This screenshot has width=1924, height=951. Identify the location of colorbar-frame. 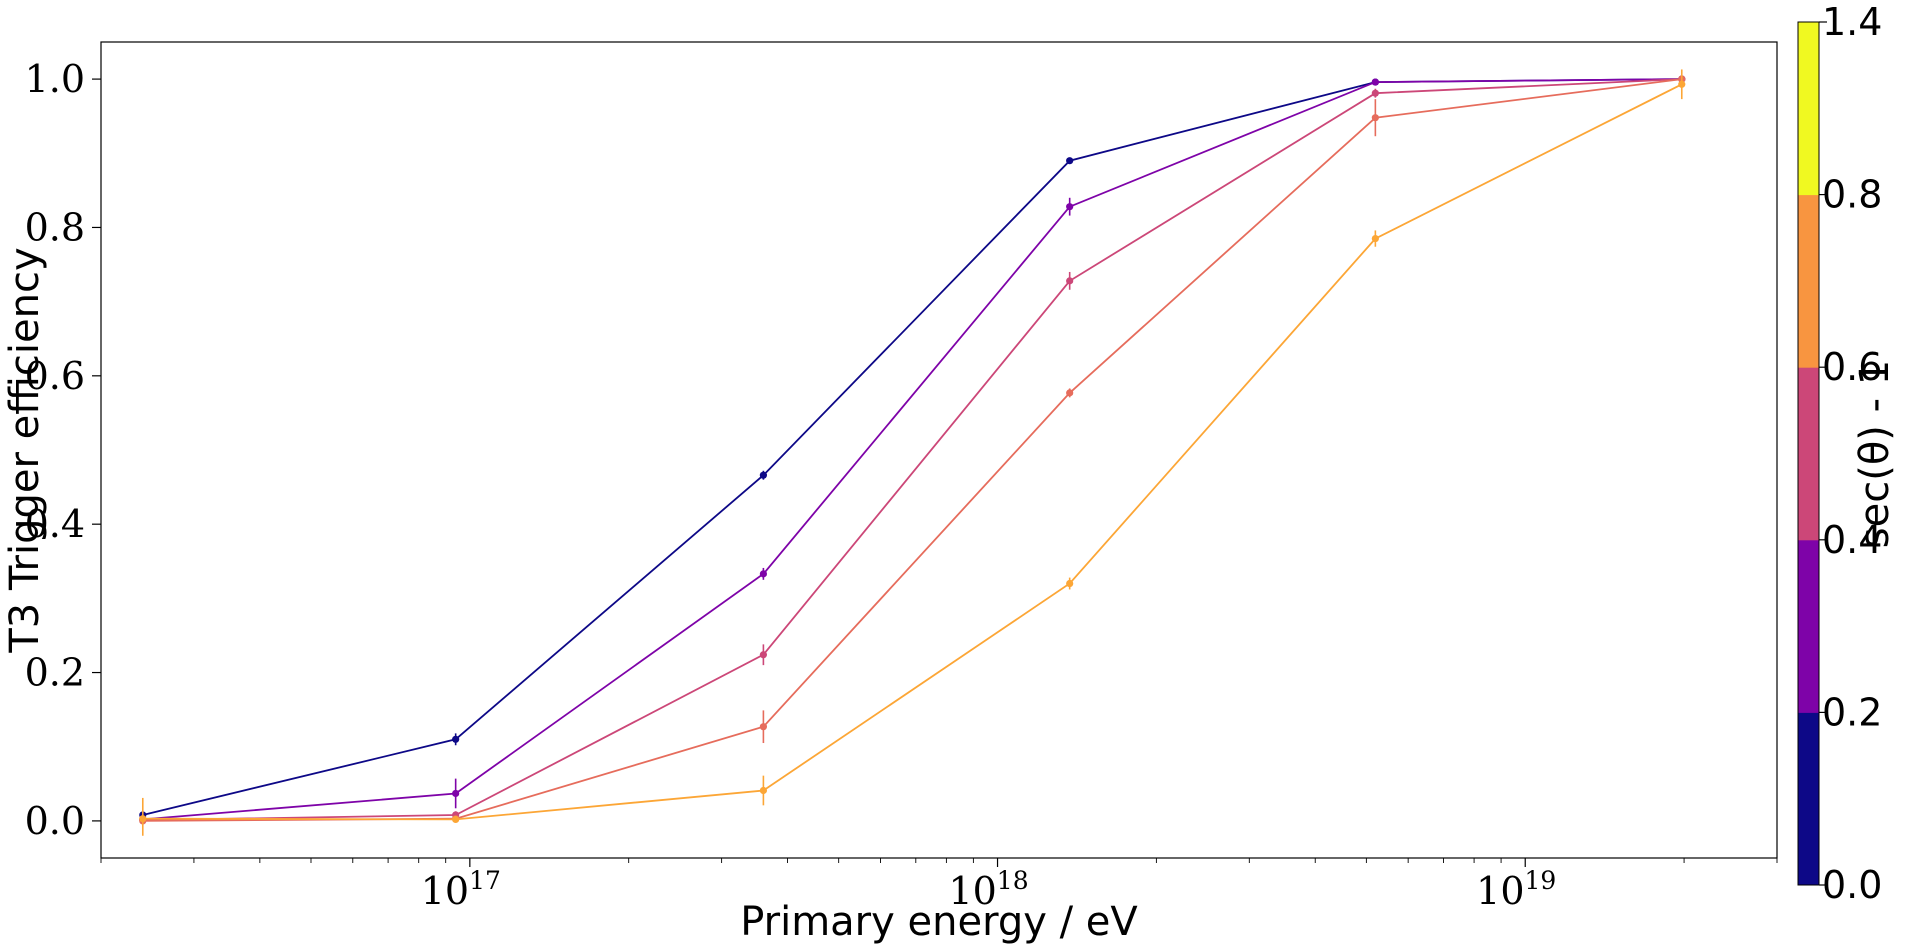
(1808, 453).